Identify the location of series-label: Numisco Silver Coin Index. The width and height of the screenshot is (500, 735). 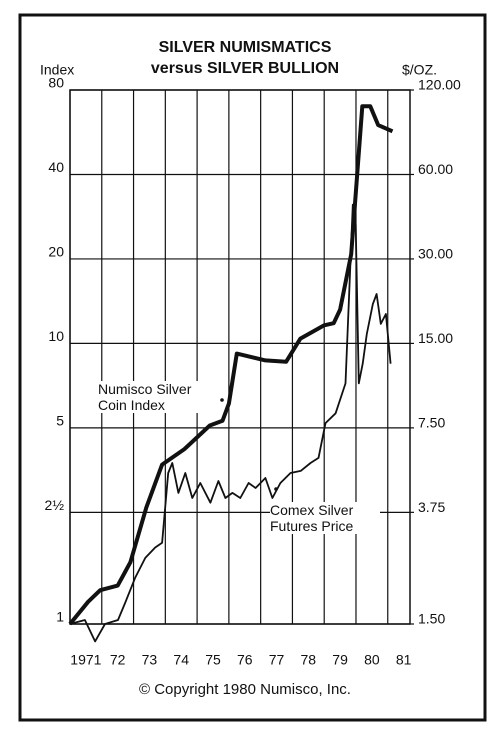
(154, 397).